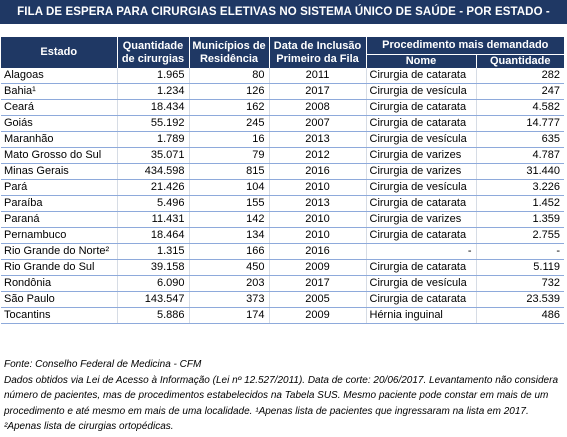 Image resolution: width=567 pixels, height=437 pixels. I want to click on cell-estado: São Paulo, so click(59, 299).